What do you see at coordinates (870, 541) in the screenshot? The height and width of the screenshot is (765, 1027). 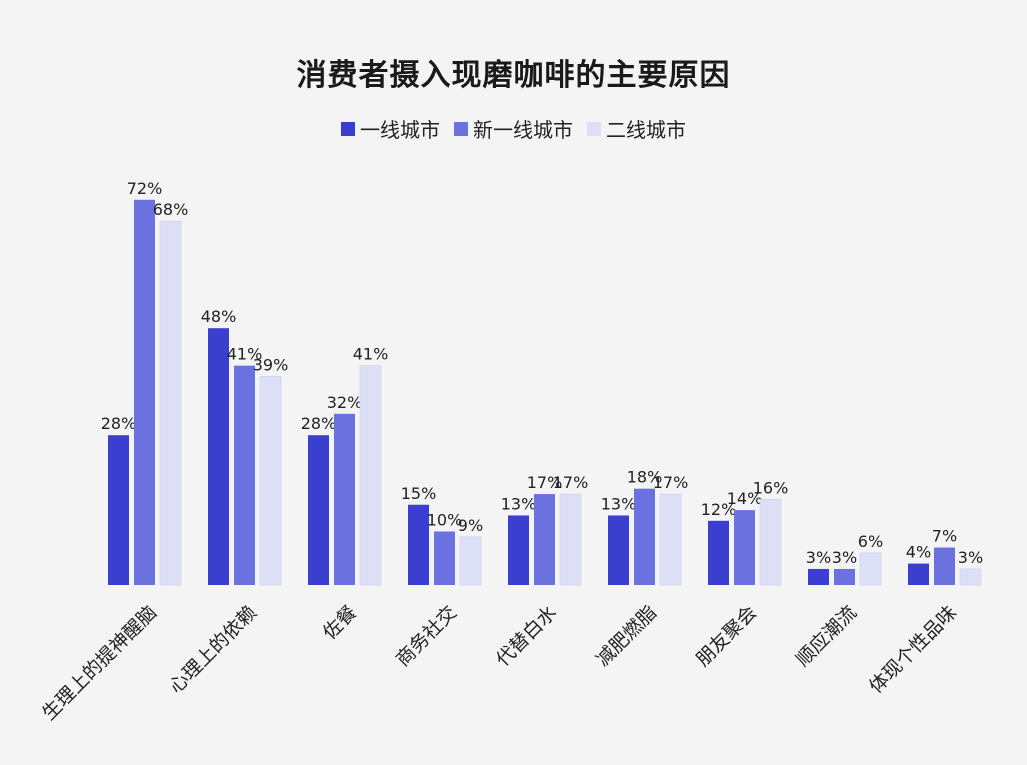 I see `data-label: 6%` at bounding box center [870, 541].